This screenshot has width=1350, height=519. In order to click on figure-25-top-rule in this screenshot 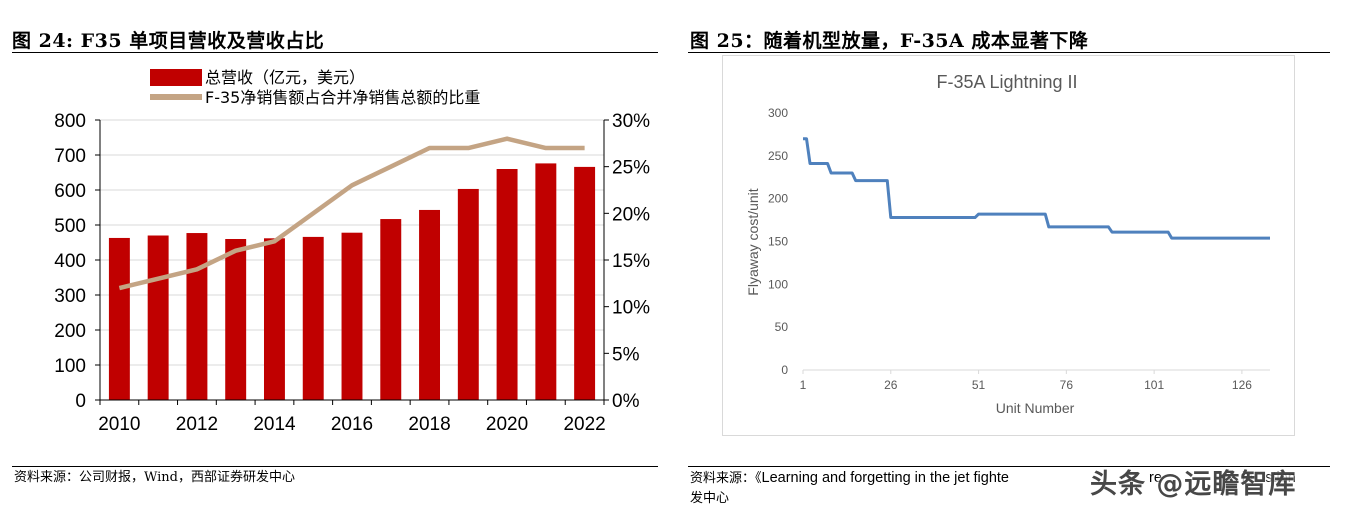, I will do `click(1009, 52)`.